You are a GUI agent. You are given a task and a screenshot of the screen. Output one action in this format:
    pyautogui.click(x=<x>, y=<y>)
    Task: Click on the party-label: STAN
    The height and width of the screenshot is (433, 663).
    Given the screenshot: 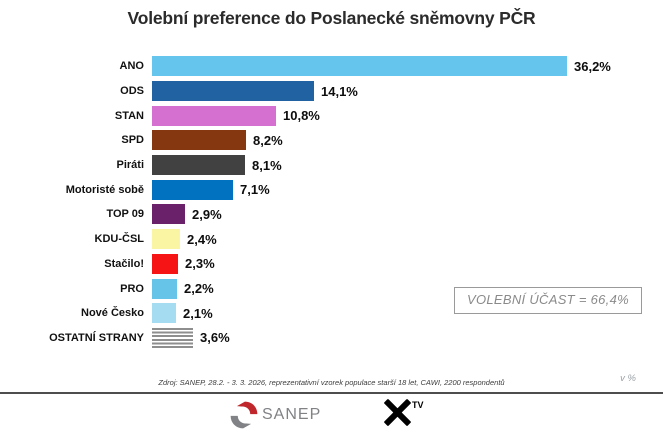 What is the action you would take?
    pyautogui.click(x=129, y=115)
    